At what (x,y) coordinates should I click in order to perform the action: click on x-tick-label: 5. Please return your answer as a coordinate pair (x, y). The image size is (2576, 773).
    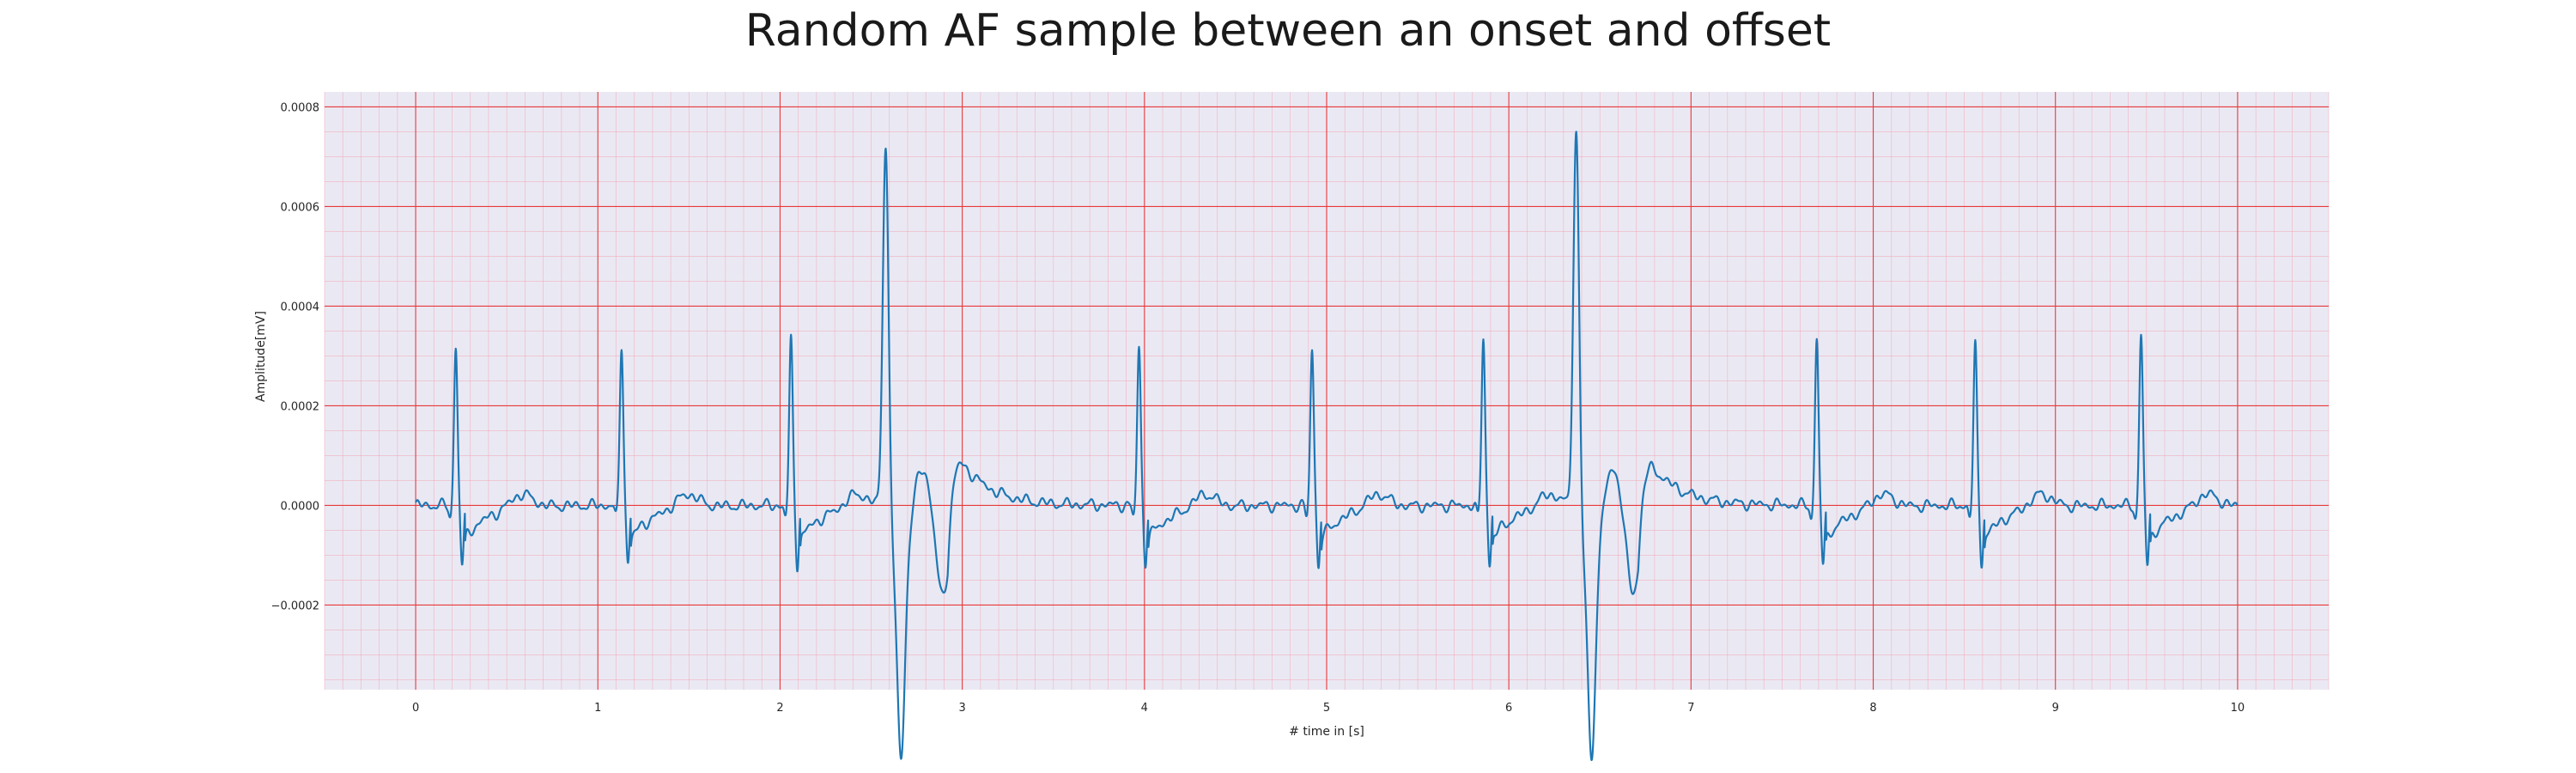
    Looking at the image, I should click on (1327, 708).